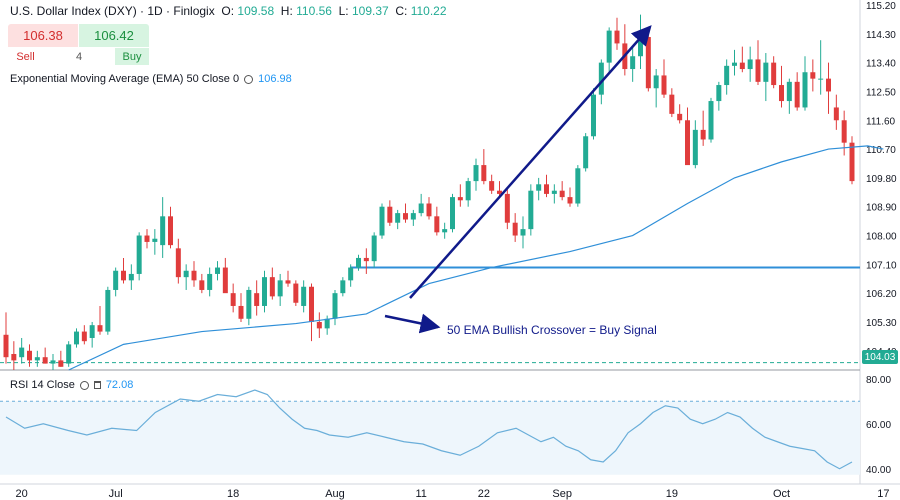 This screenshot has width=900, height=500. What do you see at coordinates (428, 11) in the screenshot?
I see `close-value: 110.22` at bounding box center [428, 11].